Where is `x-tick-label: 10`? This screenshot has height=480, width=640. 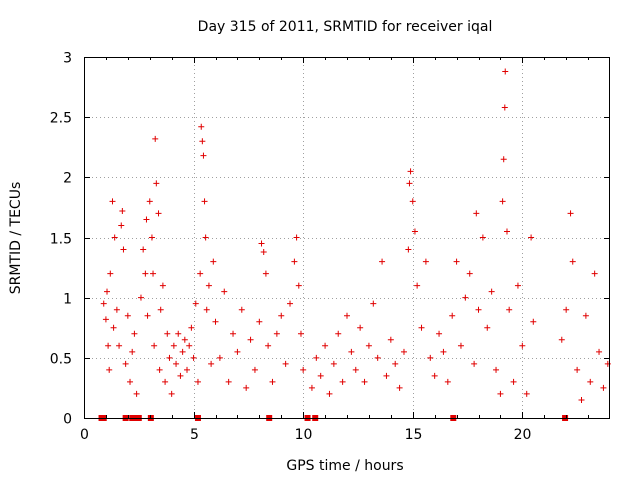 x-tick-label: 10 is located at coordinates (304, 435).